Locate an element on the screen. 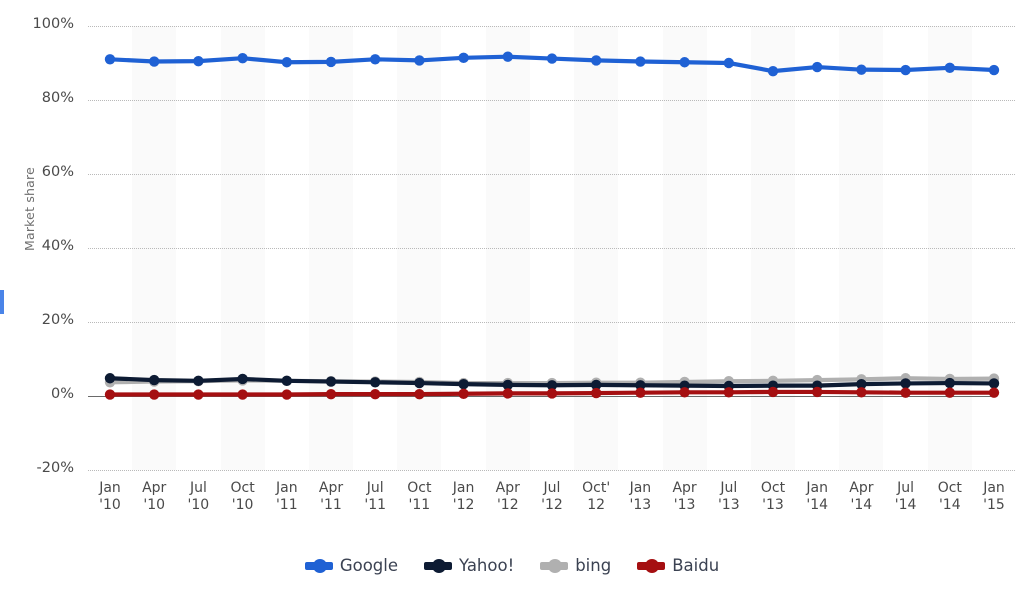 The image size is (1024, 596). y-tick-label: 100% is located at coordinates (53, 24).